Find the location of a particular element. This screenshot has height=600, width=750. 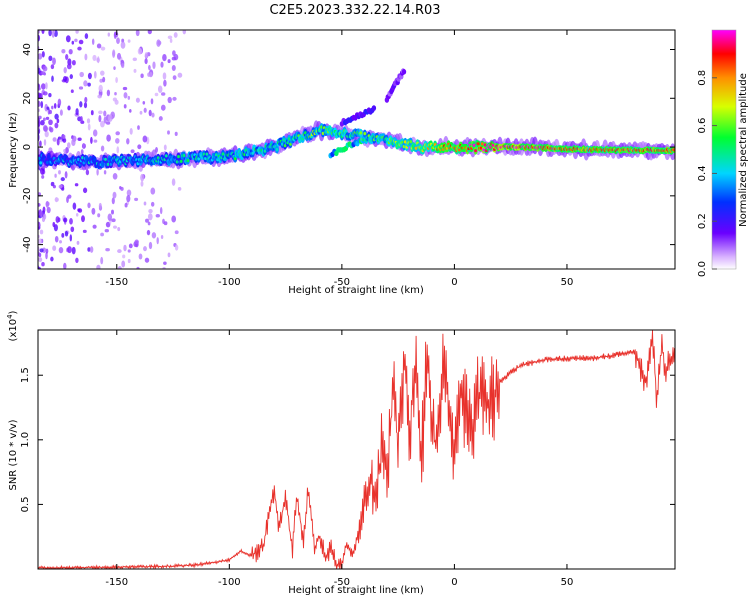

spectrogram-branch-cell is located at coordinates (404, 72).